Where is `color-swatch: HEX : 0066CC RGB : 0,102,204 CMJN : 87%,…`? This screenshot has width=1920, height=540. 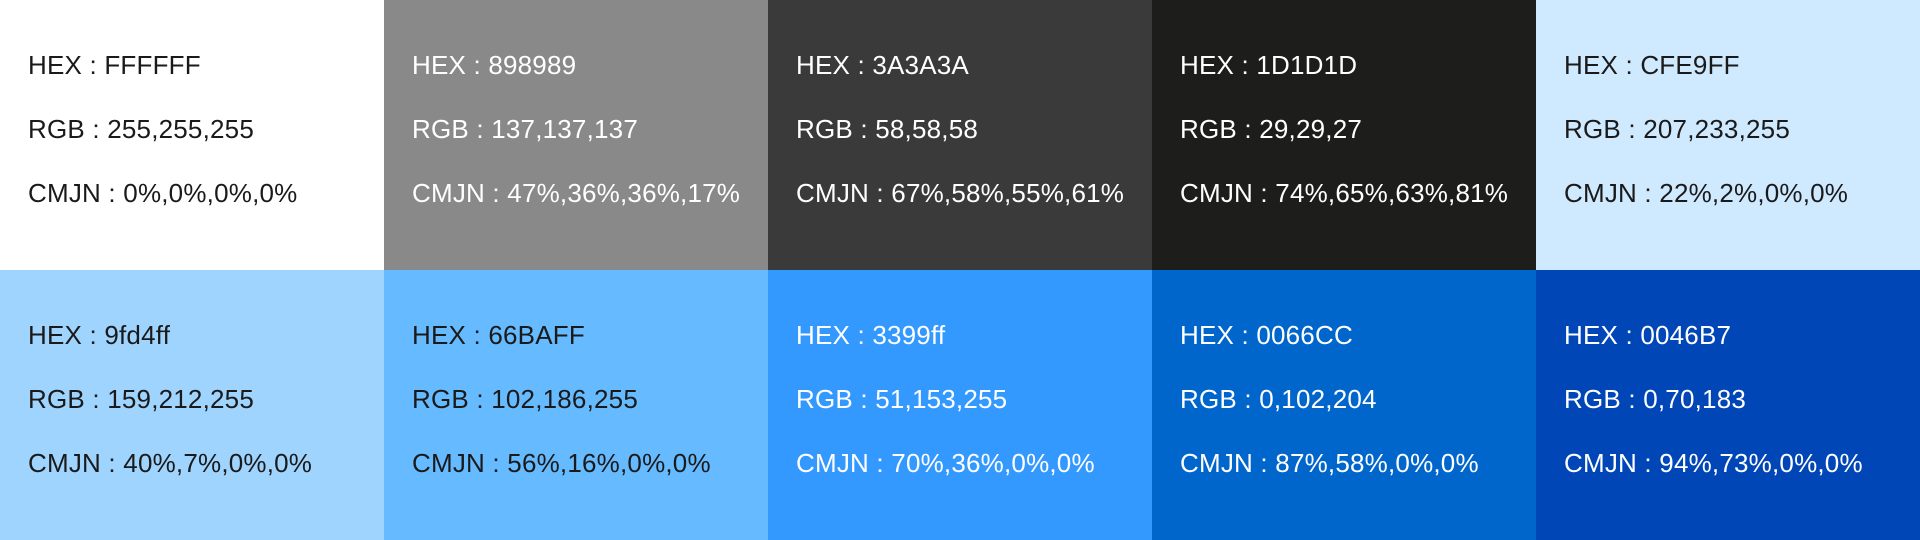
color-swatch: HEX : 0066CC RGB : 0,102,204 CMJN : 87%,… is located at coordinates (1344, 405).